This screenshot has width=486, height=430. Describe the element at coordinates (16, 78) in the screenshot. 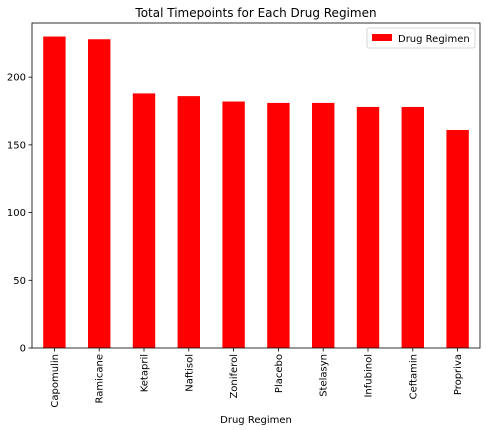

I see `y-tick-label: 200` at that location.